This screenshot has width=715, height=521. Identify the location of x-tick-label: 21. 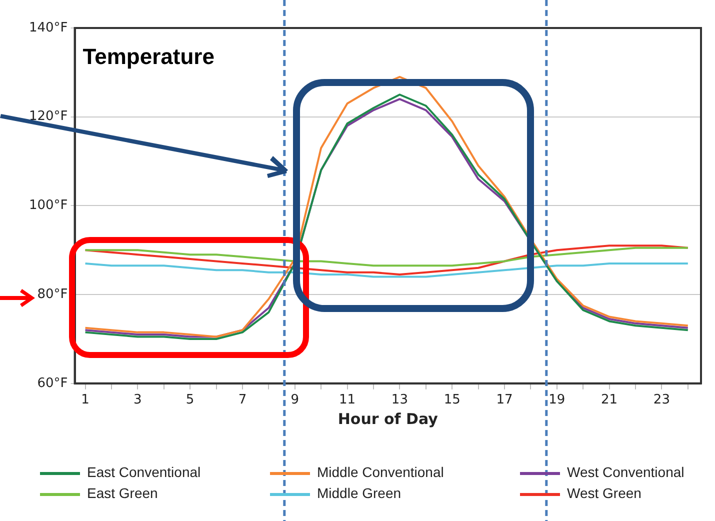
(609, 400).